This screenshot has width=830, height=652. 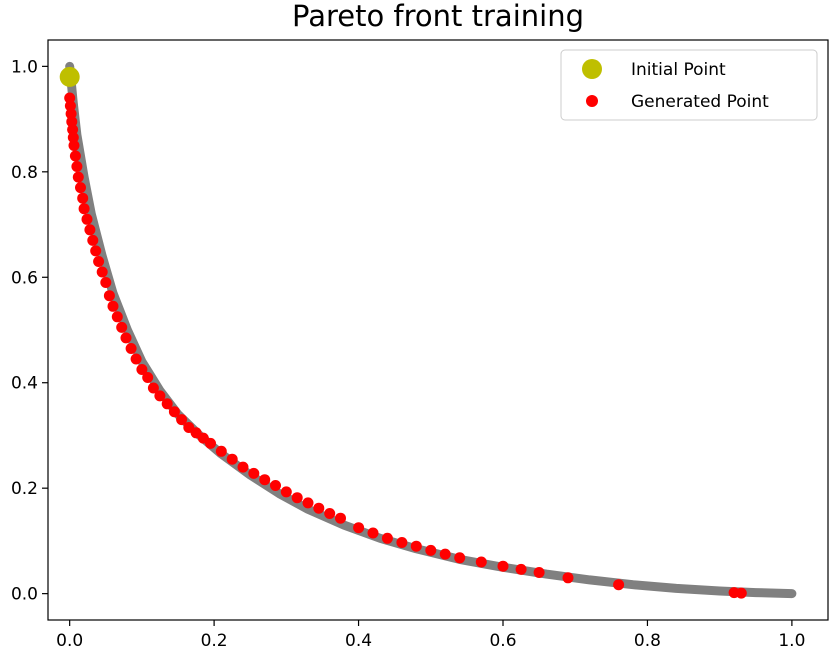 I want to click on legend: Initial Point Generated Point, so click(x=689, y=85).